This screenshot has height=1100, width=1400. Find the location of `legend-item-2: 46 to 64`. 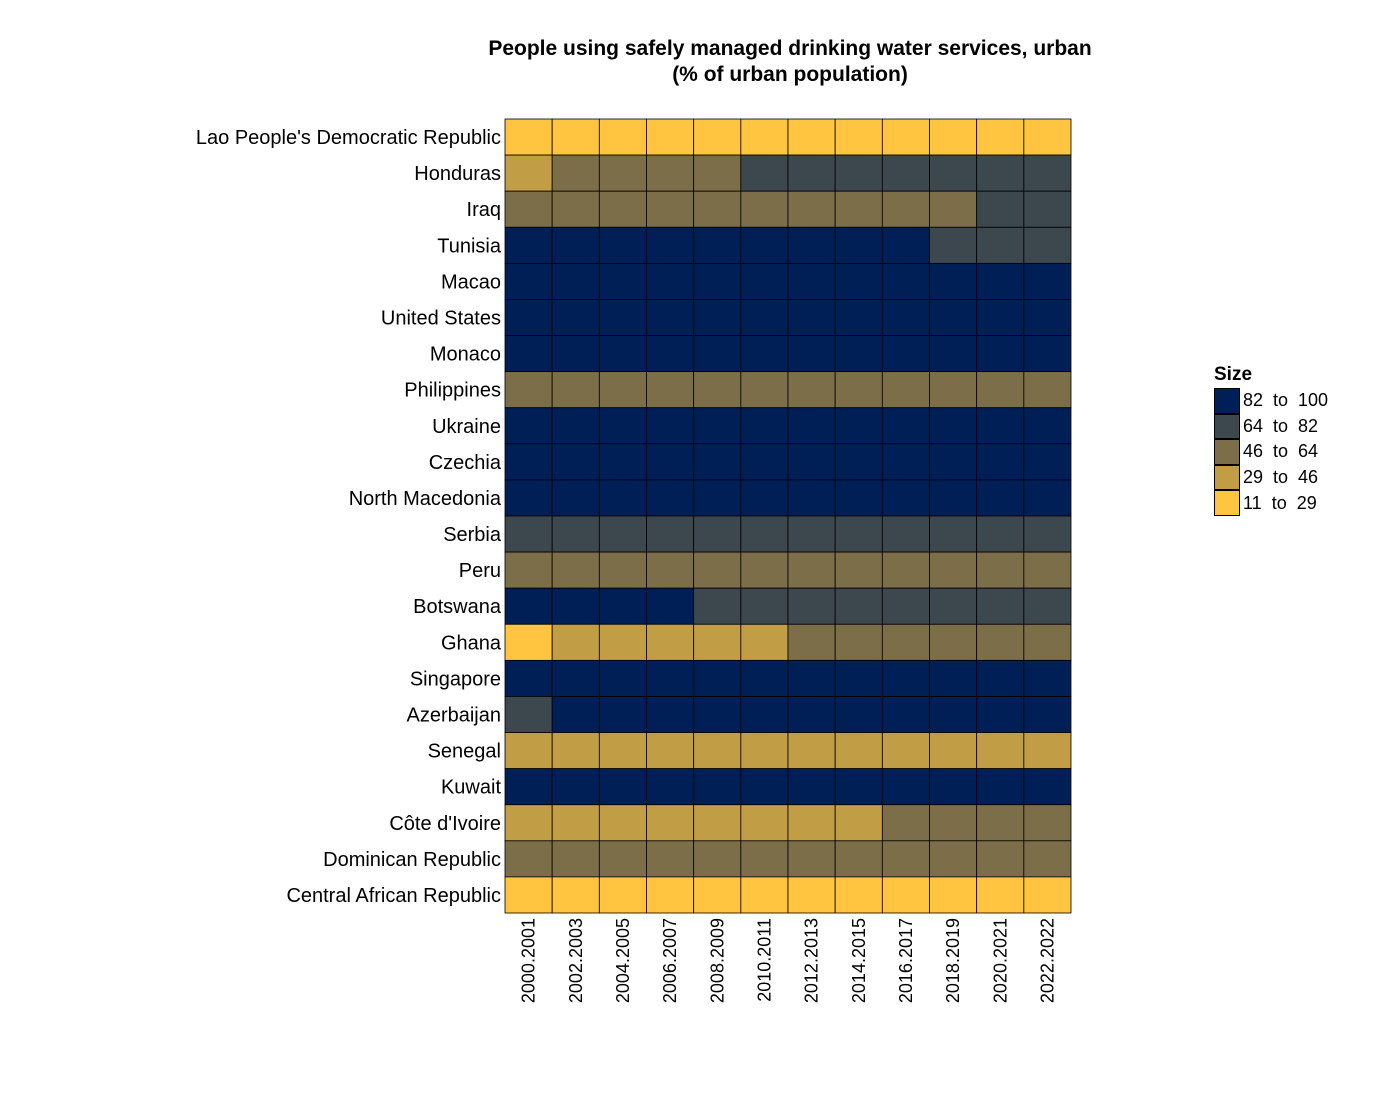

legend-item-2: 46 to 64 is located at coordinates (1271, 452).